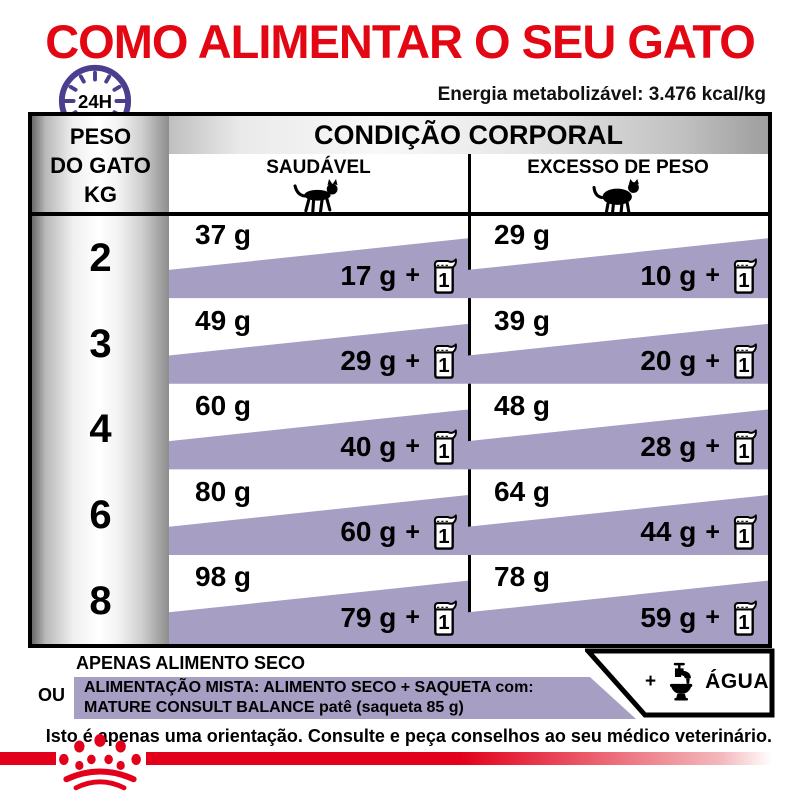 The height and width of the screenshot is (800, 800). I want to click on table-row: 8 98 g 79 g + 1, so click(400, 601).